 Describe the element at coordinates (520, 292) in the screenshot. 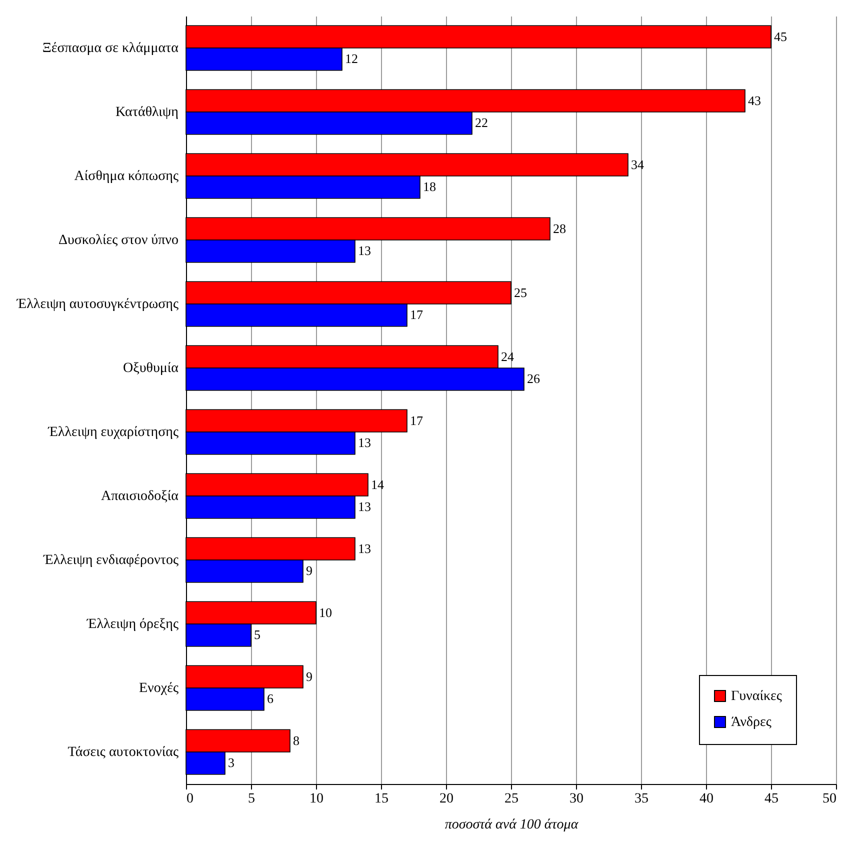

I see `data-label: 25` at that location.